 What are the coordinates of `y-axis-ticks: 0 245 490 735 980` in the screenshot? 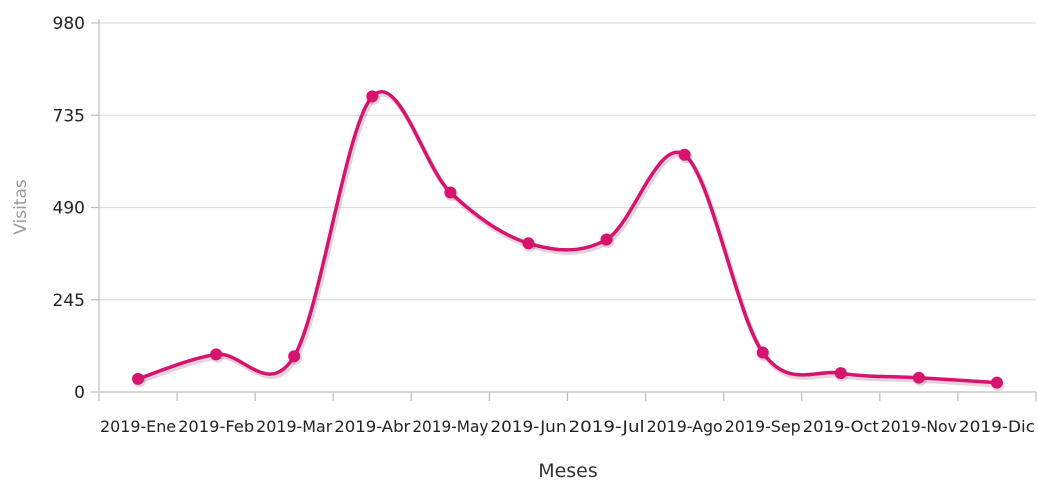 It's located at (76, 208).